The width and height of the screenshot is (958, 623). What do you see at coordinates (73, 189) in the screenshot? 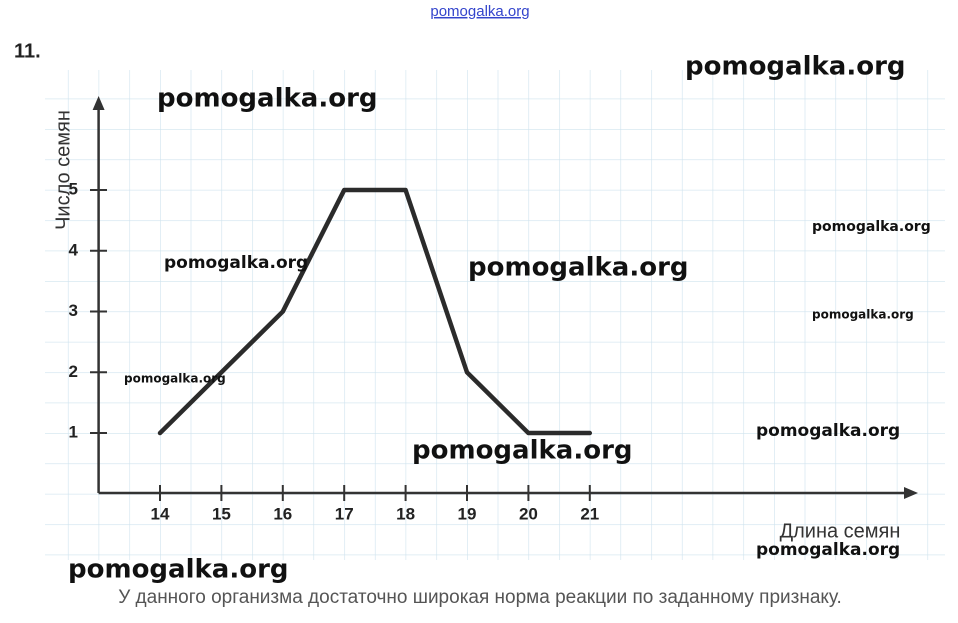
I see `y-tick-label: 5` at bounding box center [73, 189].